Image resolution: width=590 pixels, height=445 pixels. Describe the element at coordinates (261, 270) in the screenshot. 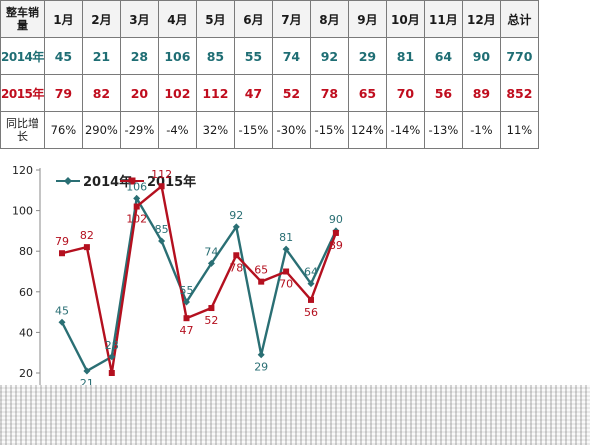

I see `series-2015-data-label: 65` at that location.